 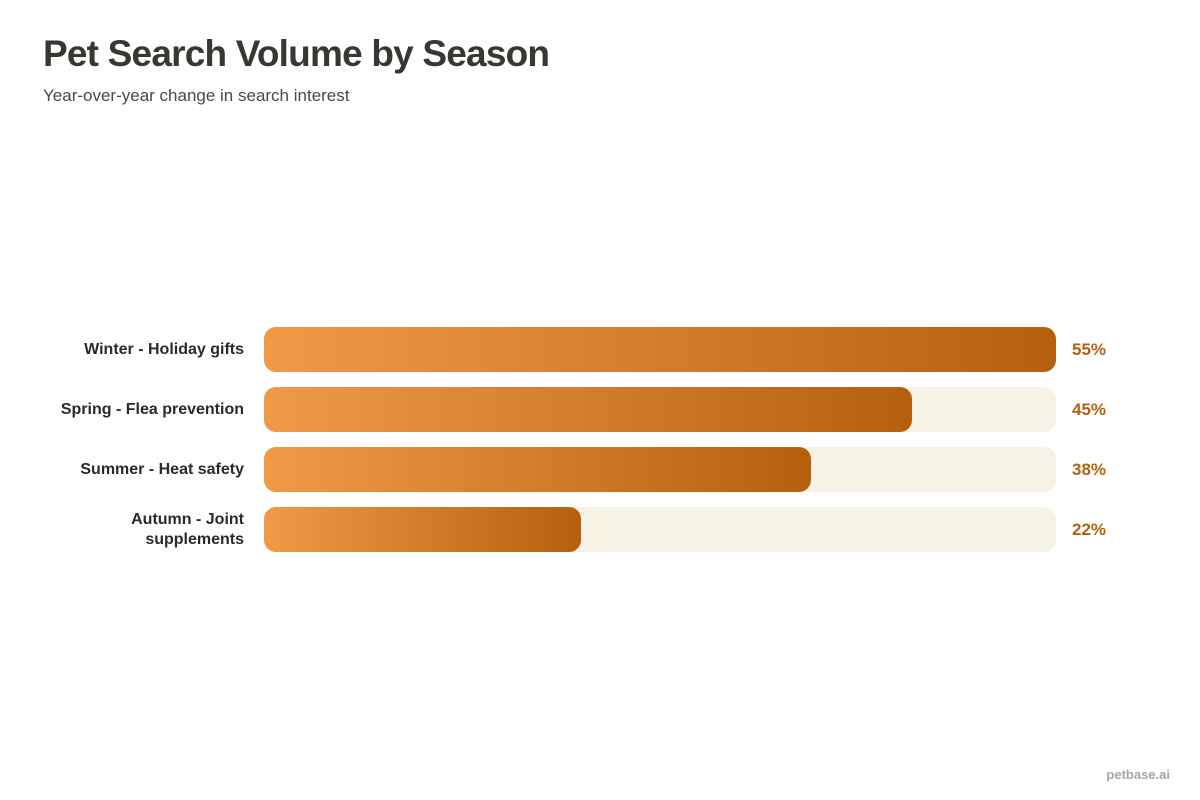 I want to click on bar-label: Spring - Flea prevention, so click(x=152, y=409).